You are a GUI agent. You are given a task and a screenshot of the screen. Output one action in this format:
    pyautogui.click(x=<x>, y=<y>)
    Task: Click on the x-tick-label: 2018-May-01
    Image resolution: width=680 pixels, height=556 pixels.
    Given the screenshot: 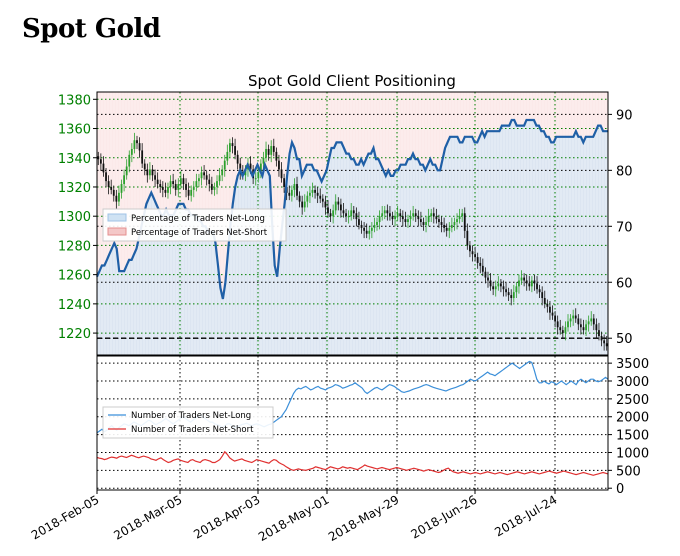 What is the action you would take?
    pyautogui.click(x=293, y=518)
    